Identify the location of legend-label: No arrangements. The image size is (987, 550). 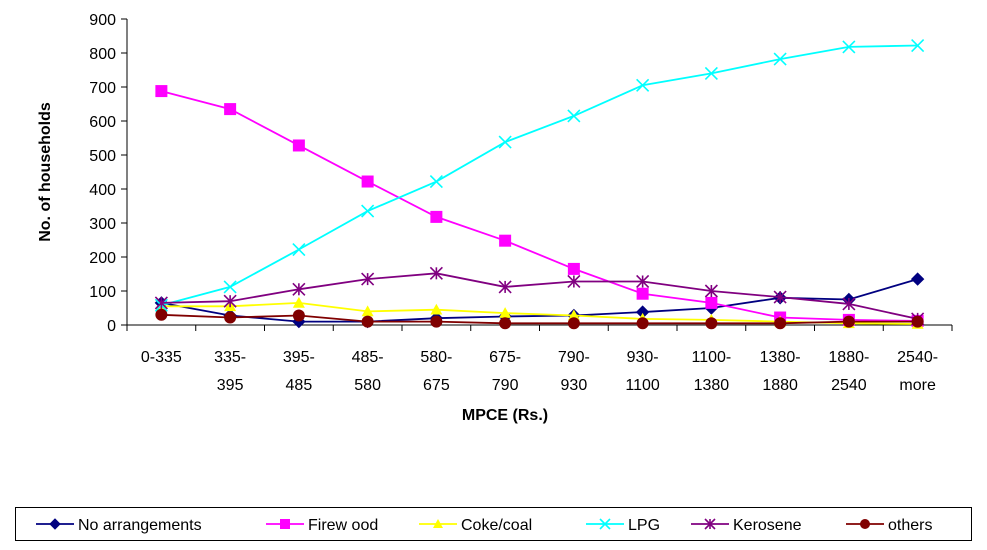
(140, 525).